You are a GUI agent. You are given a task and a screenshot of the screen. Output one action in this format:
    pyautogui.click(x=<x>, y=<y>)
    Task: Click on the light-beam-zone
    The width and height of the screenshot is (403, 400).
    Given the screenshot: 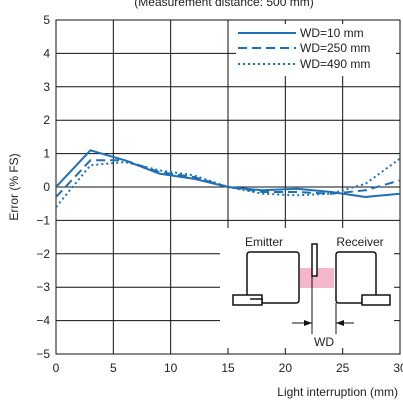 What is the action you would take?
    pyautogui.click(x=317, y=278)
    